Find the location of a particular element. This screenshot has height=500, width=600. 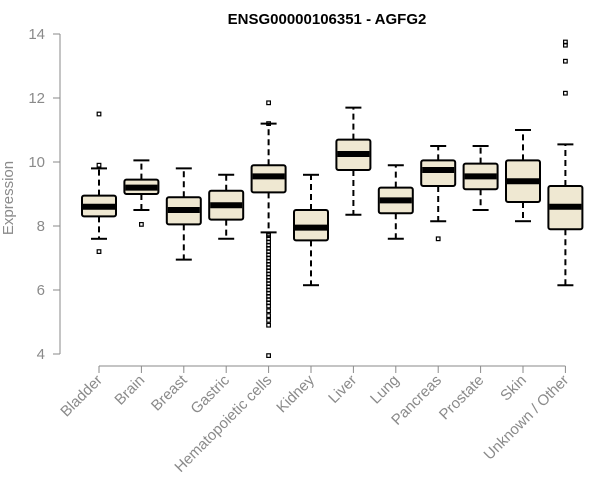

box-breast is located at coordinates (183, 214).